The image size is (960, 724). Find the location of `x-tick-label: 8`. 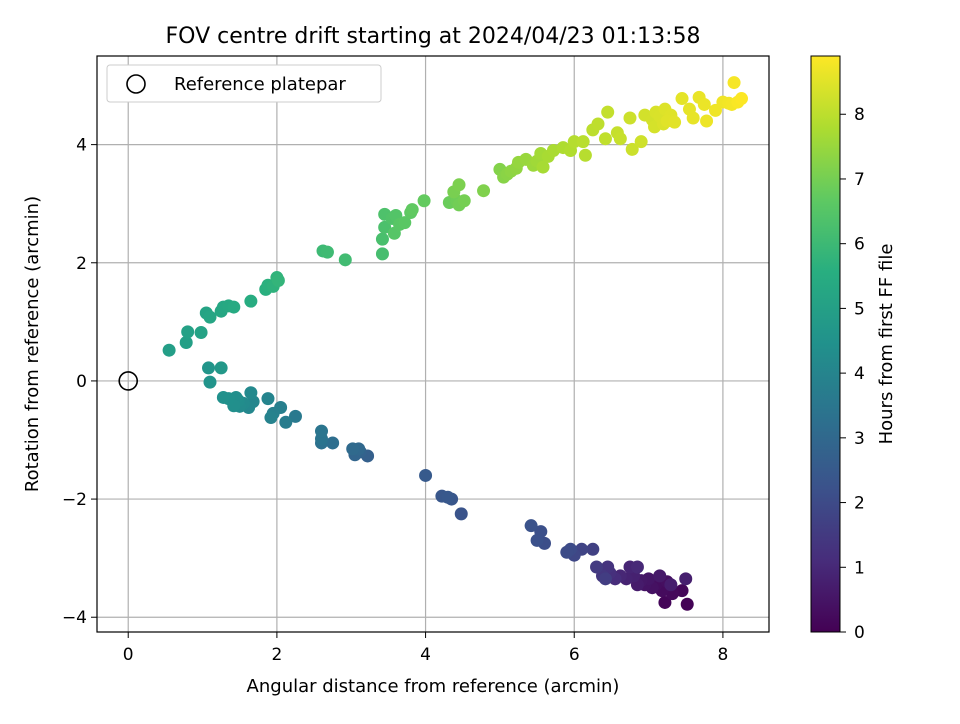

x-tick-label: 8 is located at coordinates (722, 655).